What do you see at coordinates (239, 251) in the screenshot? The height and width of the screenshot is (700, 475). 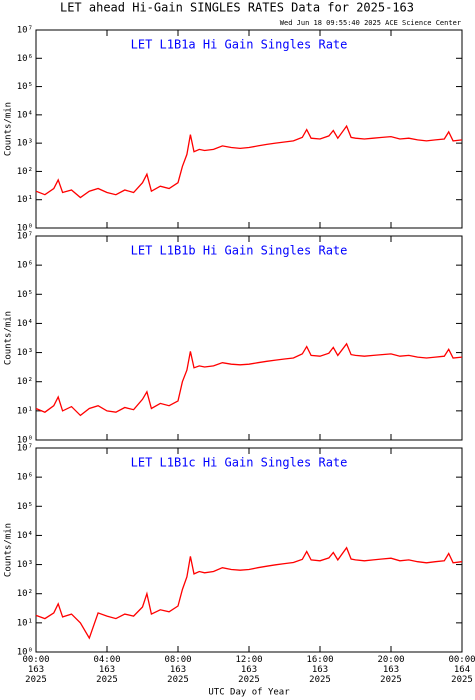 I see `panel-title: LET L1B1b Hi Gain Singles Rate` at bounding box center [239, 251].